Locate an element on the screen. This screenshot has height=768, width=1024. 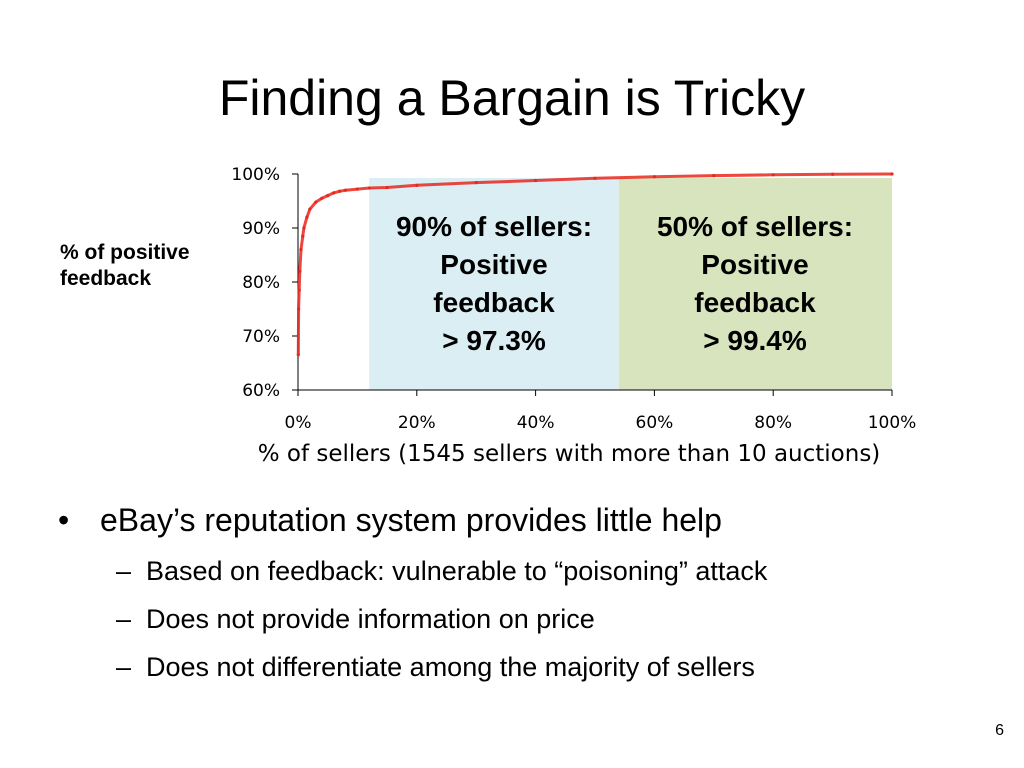
y-tick-label: 80% is located at coordinates (261, 283).